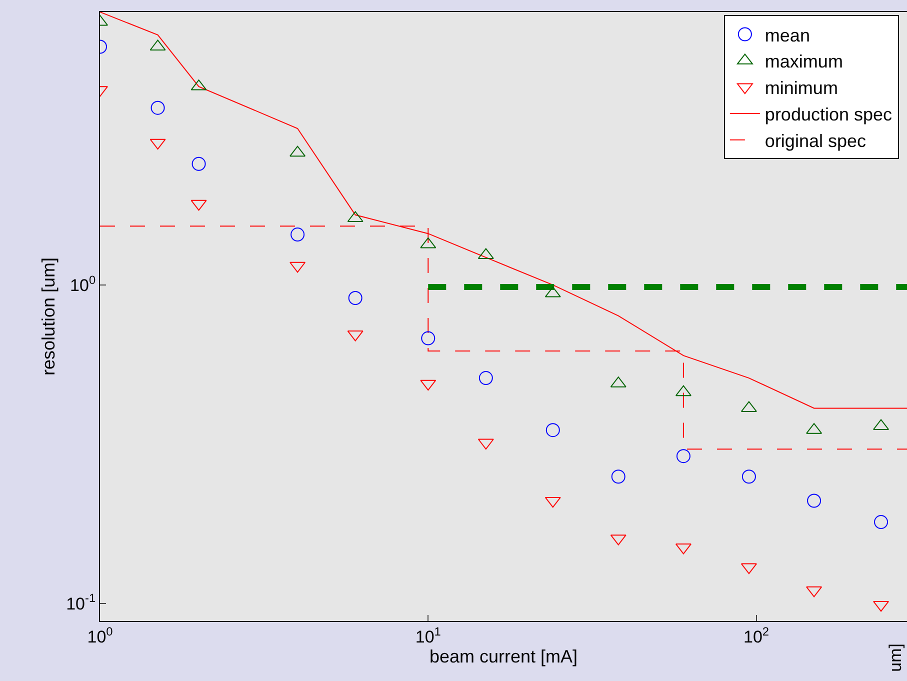 The image size is (907, 681). What do you see at coordinates (801, 88) in the screenshot?
I see `legend-label: minimum` at bounding box center [801, 88].